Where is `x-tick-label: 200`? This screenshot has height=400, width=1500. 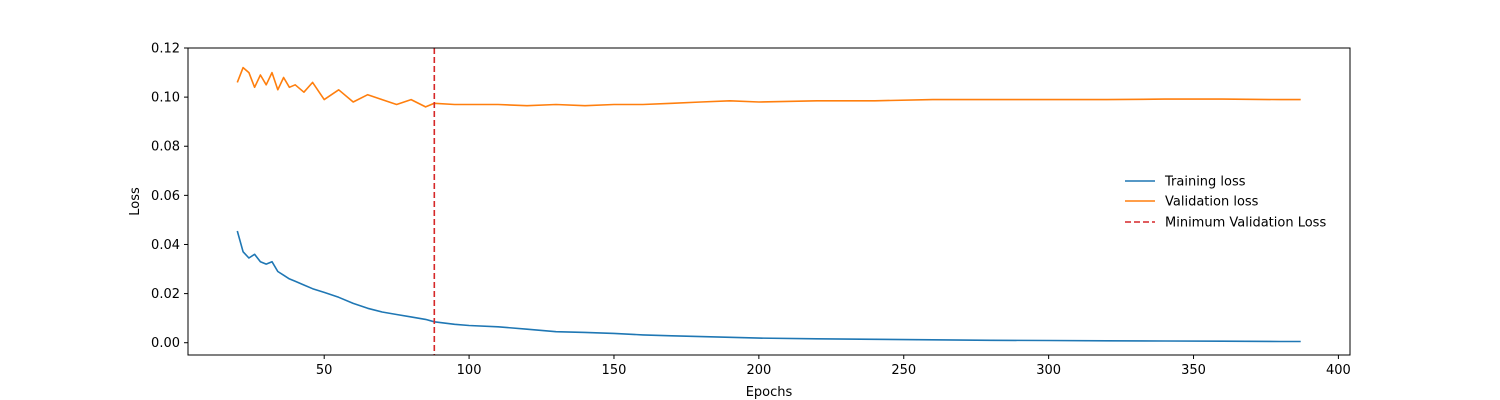 x-tick-label: 200 is located at coordinates (758, 370).